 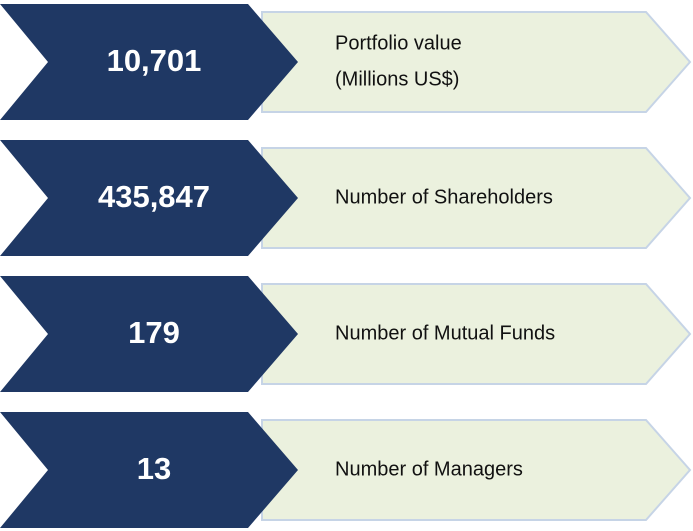 What do you see at coordinates (444, 197) in the screenshot?
I see `label-text: Number of Shareholders` at bounding box center [444, 197].